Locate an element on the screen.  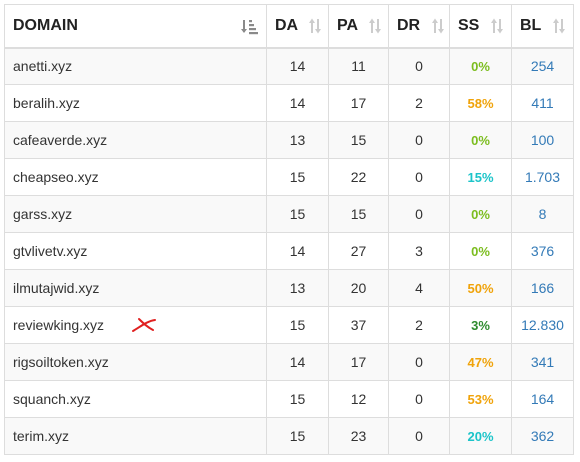
sort-amount-down-icon is located at coordinates (249, 27).